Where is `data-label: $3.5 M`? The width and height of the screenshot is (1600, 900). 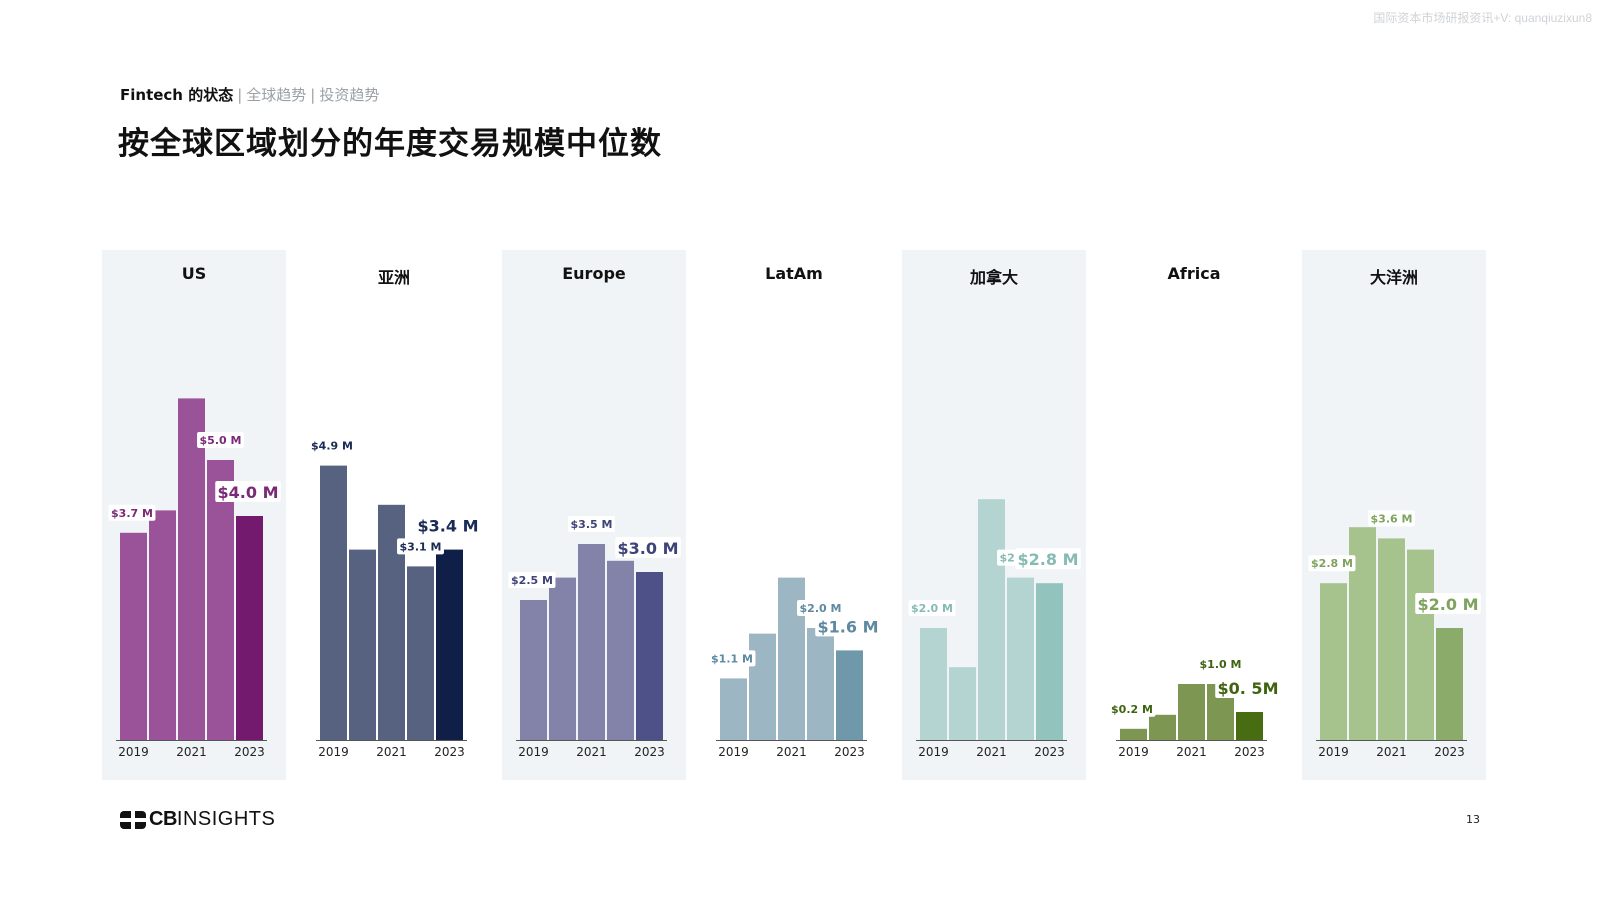 data-label: $3.5 M is located at coordinates (592, 524).